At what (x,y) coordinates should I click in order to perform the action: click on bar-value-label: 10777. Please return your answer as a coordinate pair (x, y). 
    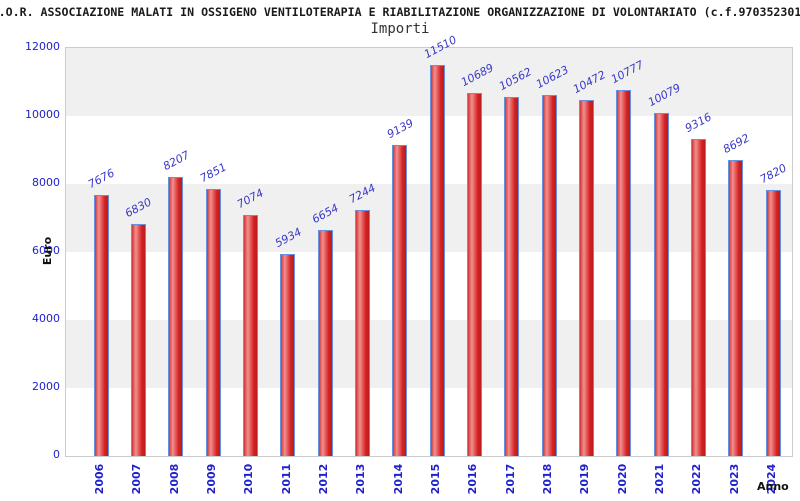
    Looking at the image, I should click on (627, 71).